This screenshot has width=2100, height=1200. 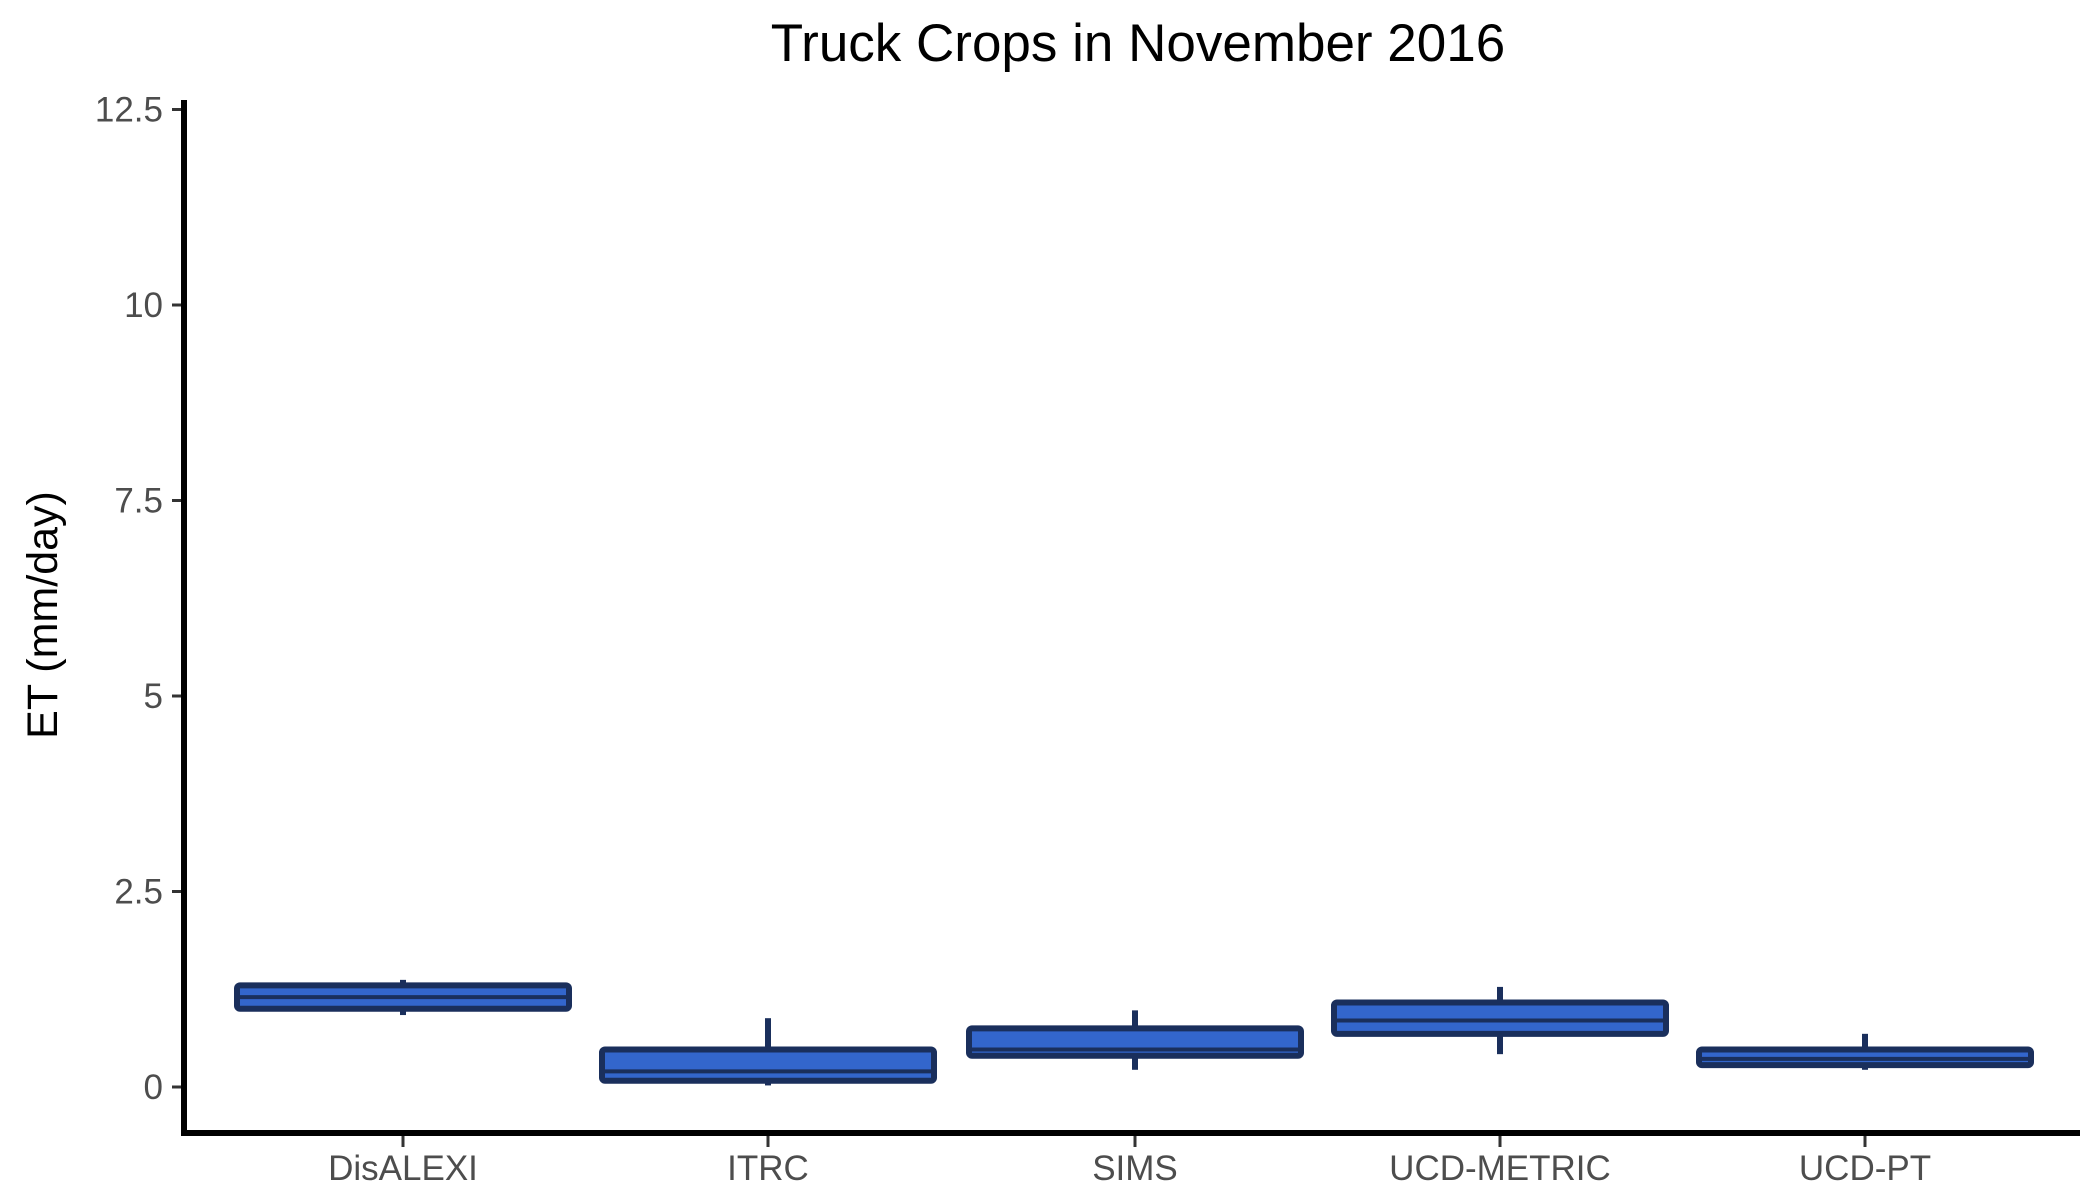 I want to click on y-tick-label: 5, so click(x=153, y=696).